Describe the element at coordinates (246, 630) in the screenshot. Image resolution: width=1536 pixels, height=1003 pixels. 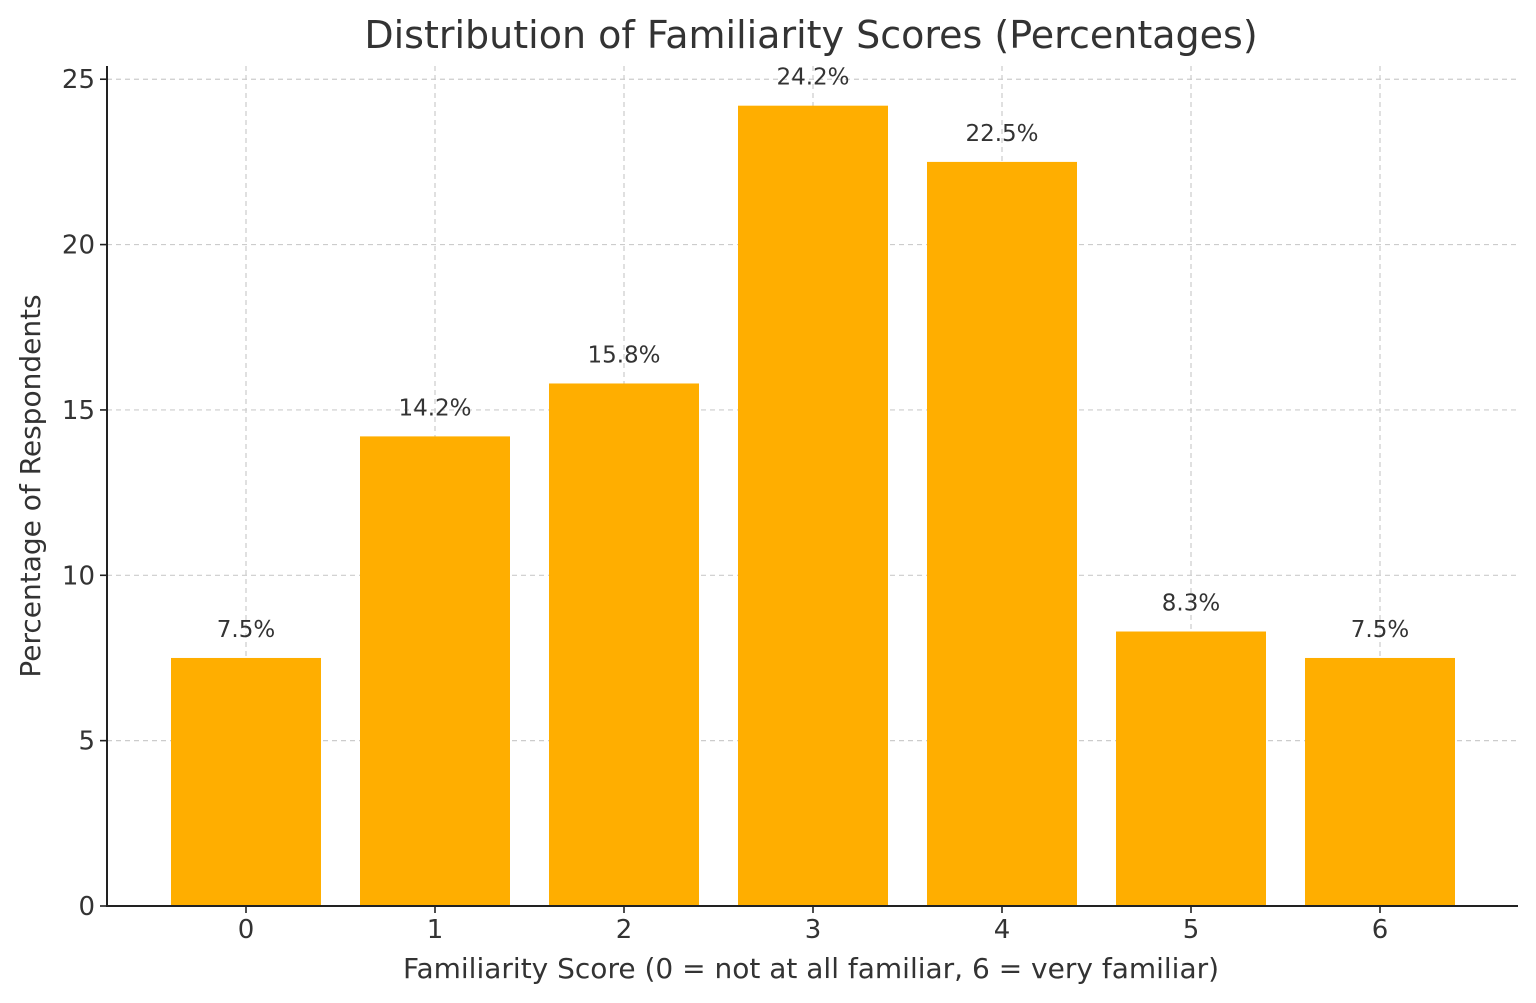
I see `data-label-0: 7.5%` at that location.